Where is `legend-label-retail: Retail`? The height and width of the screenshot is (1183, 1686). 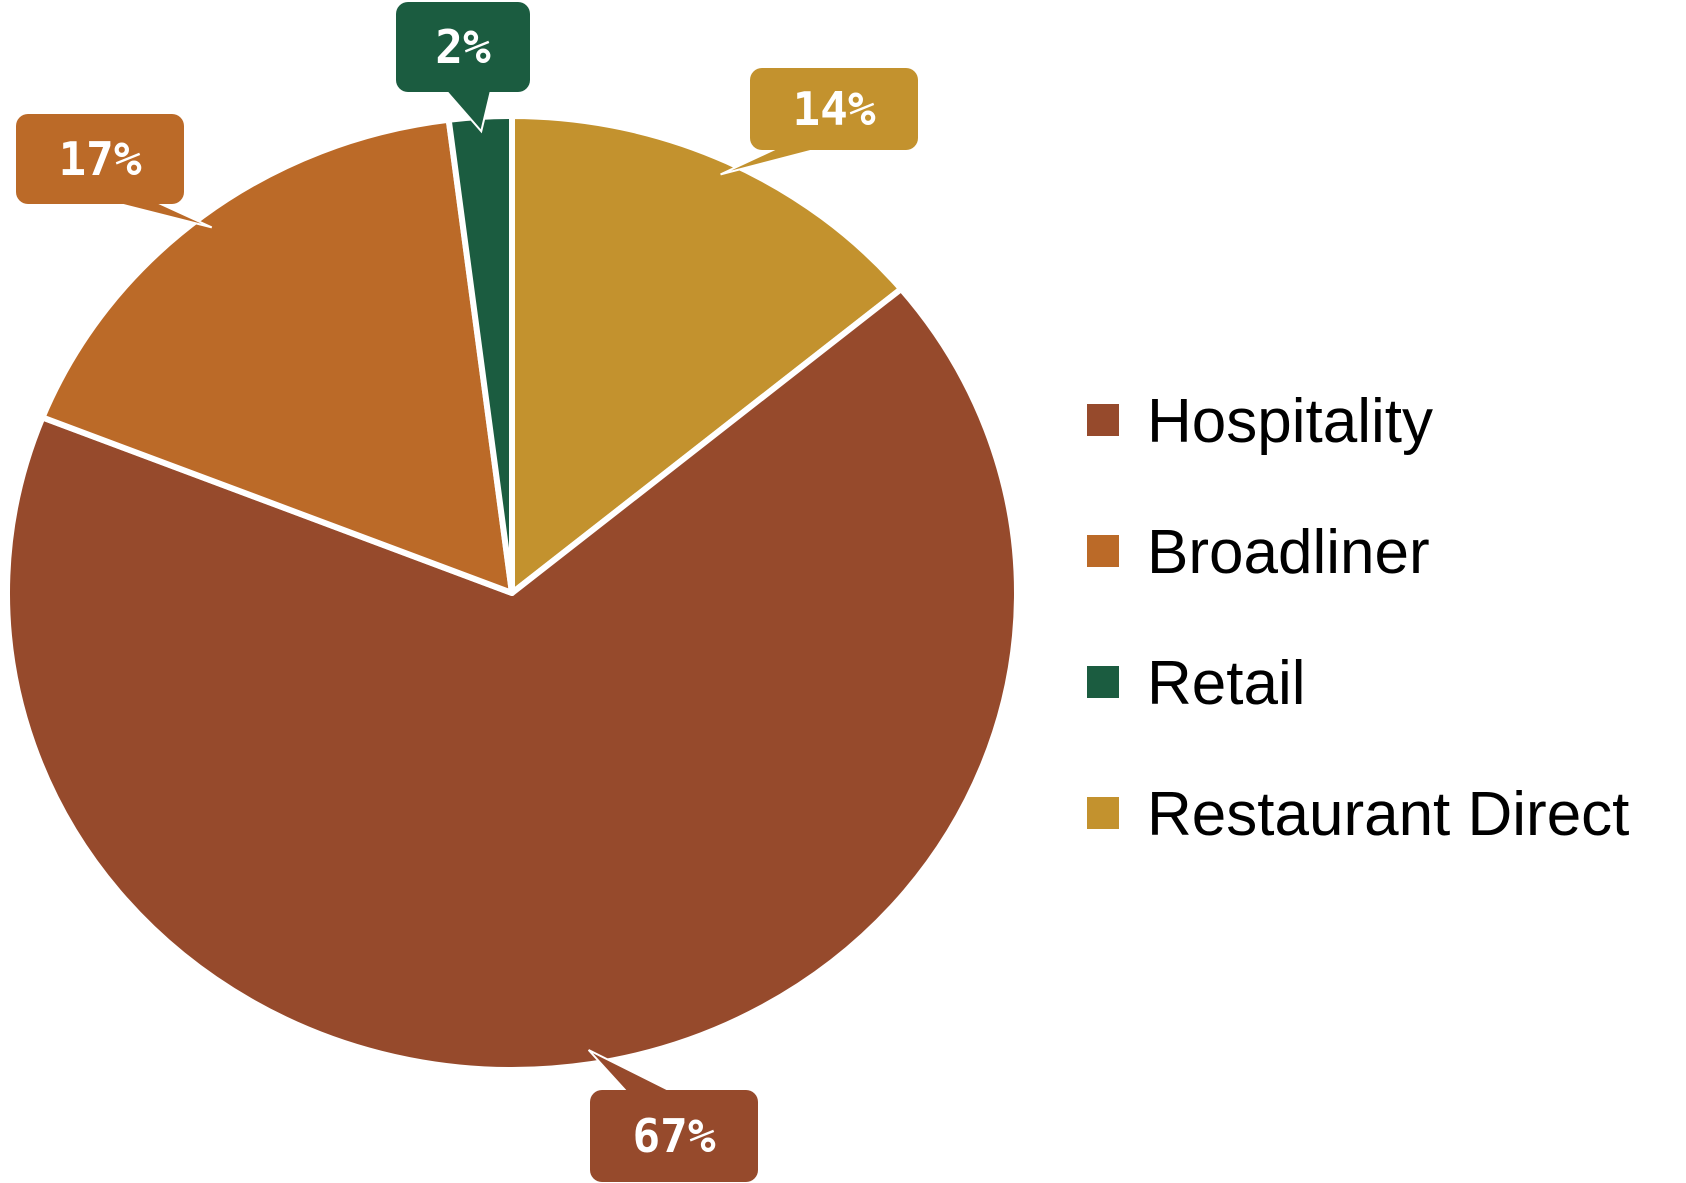 legend-label-retail: Retail is located at coordinates (1226, 683).